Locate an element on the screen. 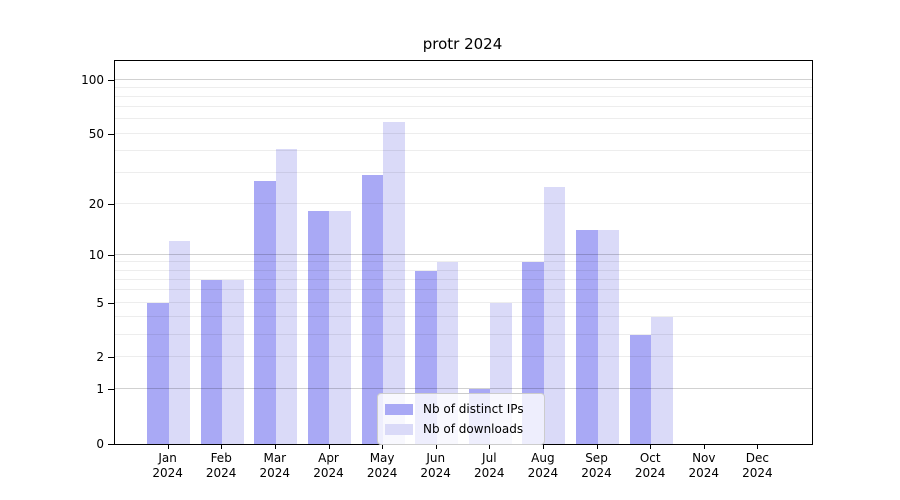 Image resolution: width=900 pixels, height=500 pixels. bar-downloads-mar is located at coordinates (286, 296).